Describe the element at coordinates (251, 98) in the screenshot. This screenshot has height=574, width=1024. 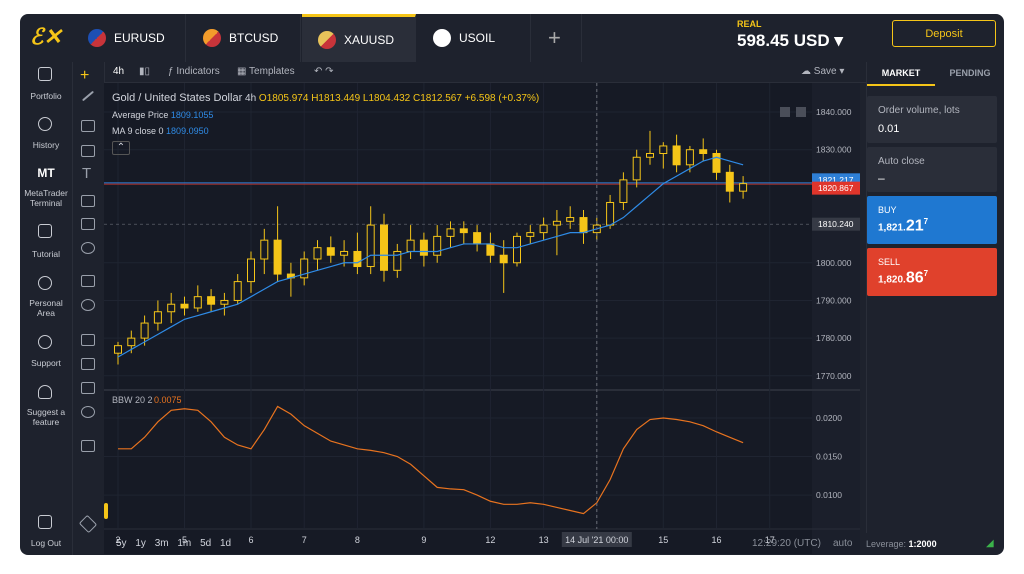
I see `legend-interval: 4h` at that location.